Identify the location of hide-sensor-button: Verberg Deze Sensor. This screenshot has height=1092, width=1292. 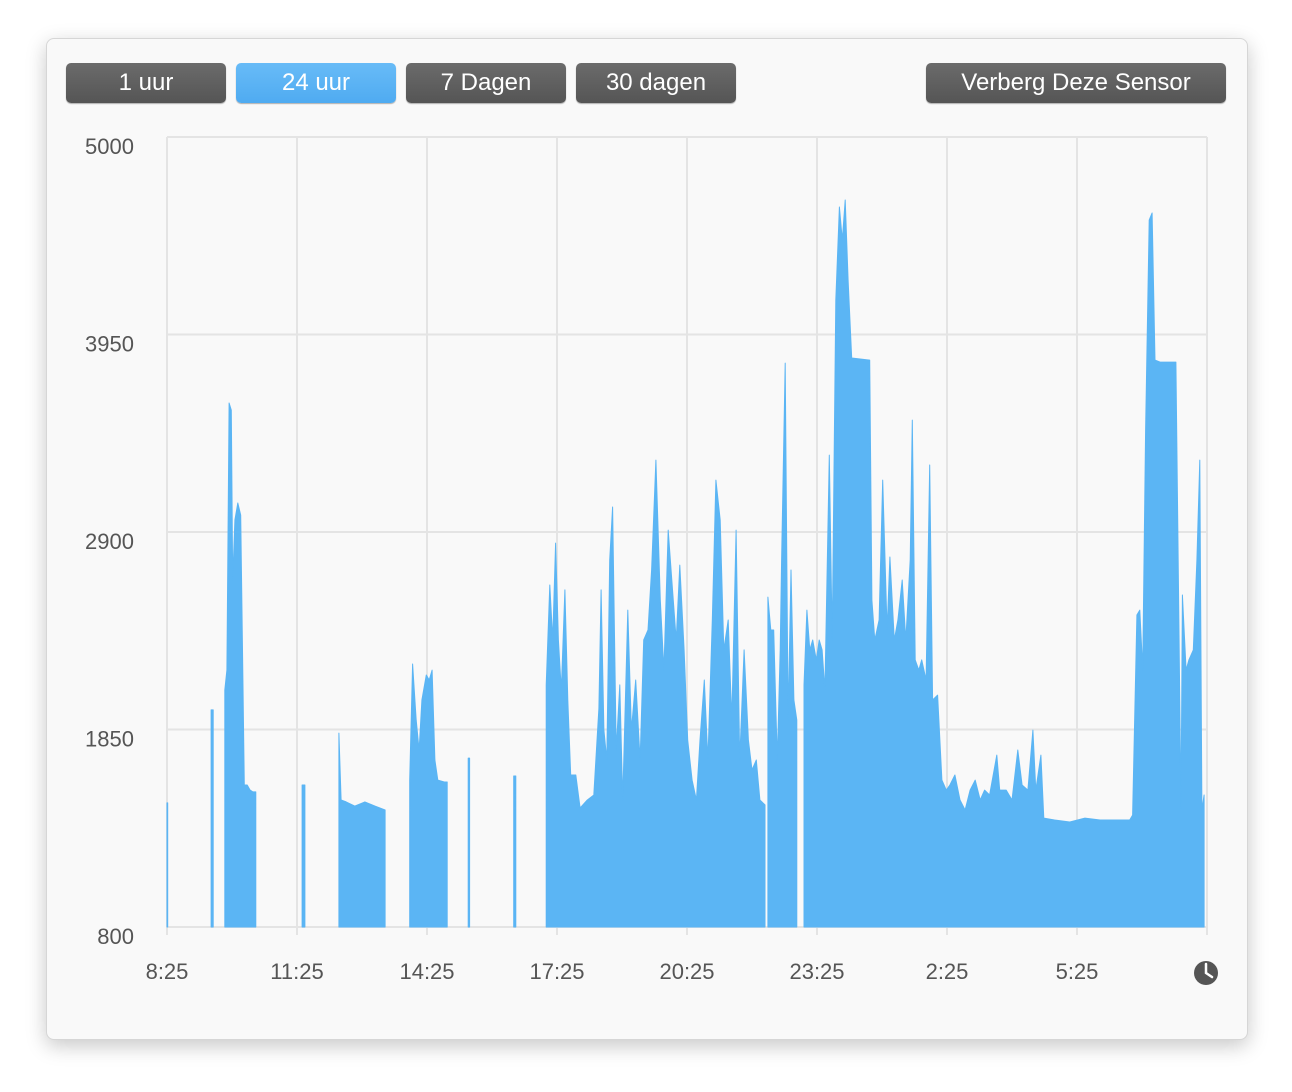
(1076, 83).